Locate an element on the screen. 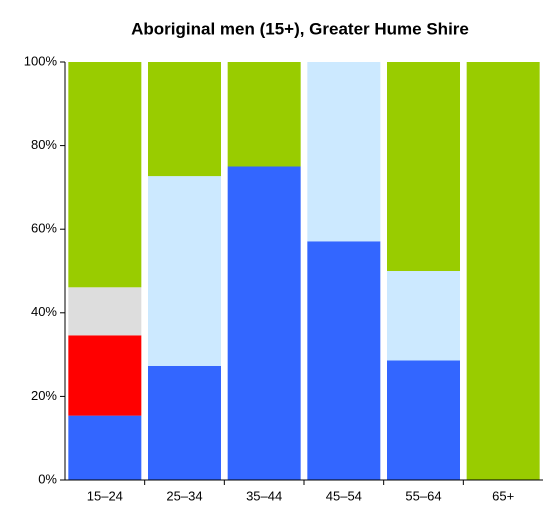 This screenshot has height=506, width=544. y-tick-label: 80% is located at coordinates (44, 144).